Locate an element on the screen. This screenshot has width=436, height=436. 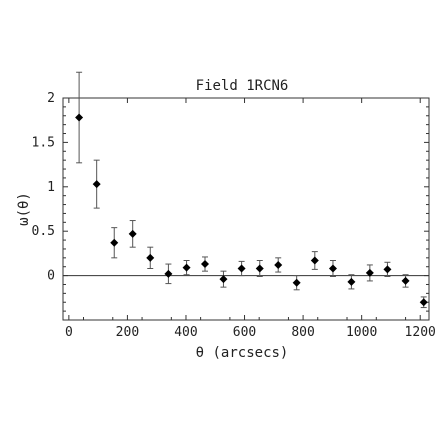
chart-title: Field 1RCN6 is located at coordinates (242, 86).